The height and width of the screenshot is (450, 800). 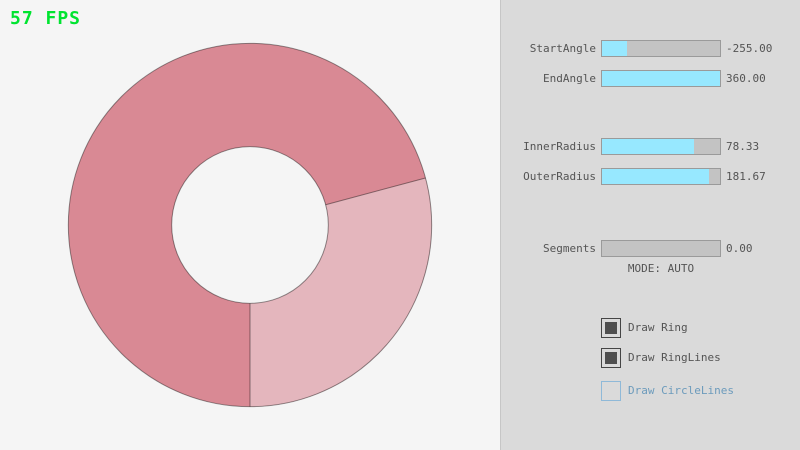 What do you see at coordinates (661, 48) in the screenshot?
I see `slider-startangle` at bounding box center [661, 48].